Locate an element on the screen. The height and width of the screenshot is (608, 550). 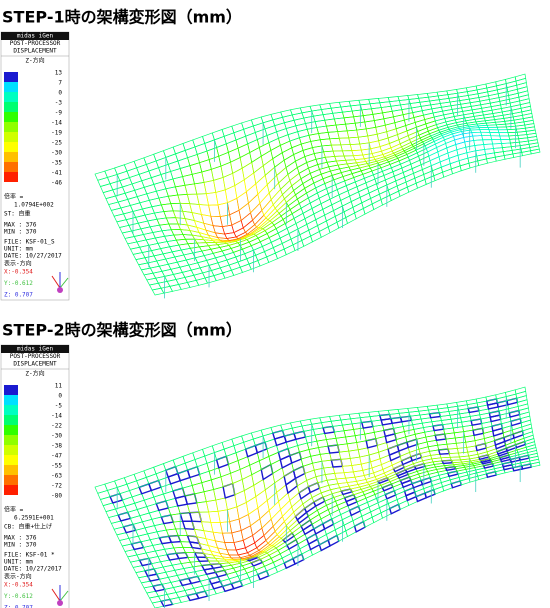
legend-value: -38 is located at coordinates (56, 446).